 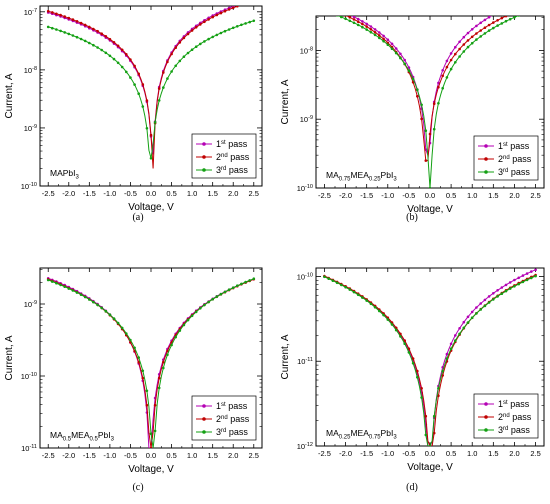 I want to click on x-tick-label: 2.5, so click(x=254, y=455).